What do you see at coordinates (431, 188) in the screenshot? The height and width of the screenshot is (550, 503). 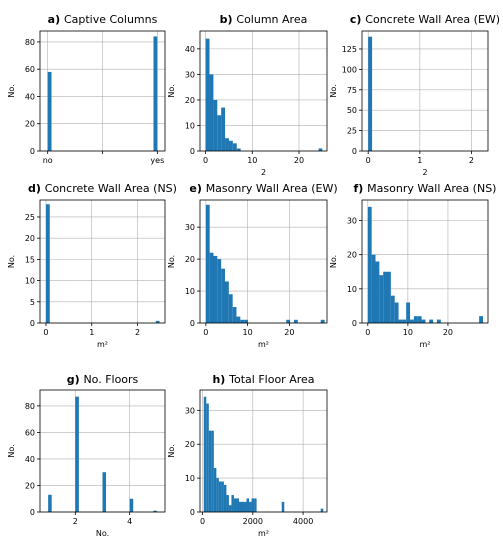 I see `panel-title-text: Masonry Wall Area (NS)` at bounding box center [431, 188].